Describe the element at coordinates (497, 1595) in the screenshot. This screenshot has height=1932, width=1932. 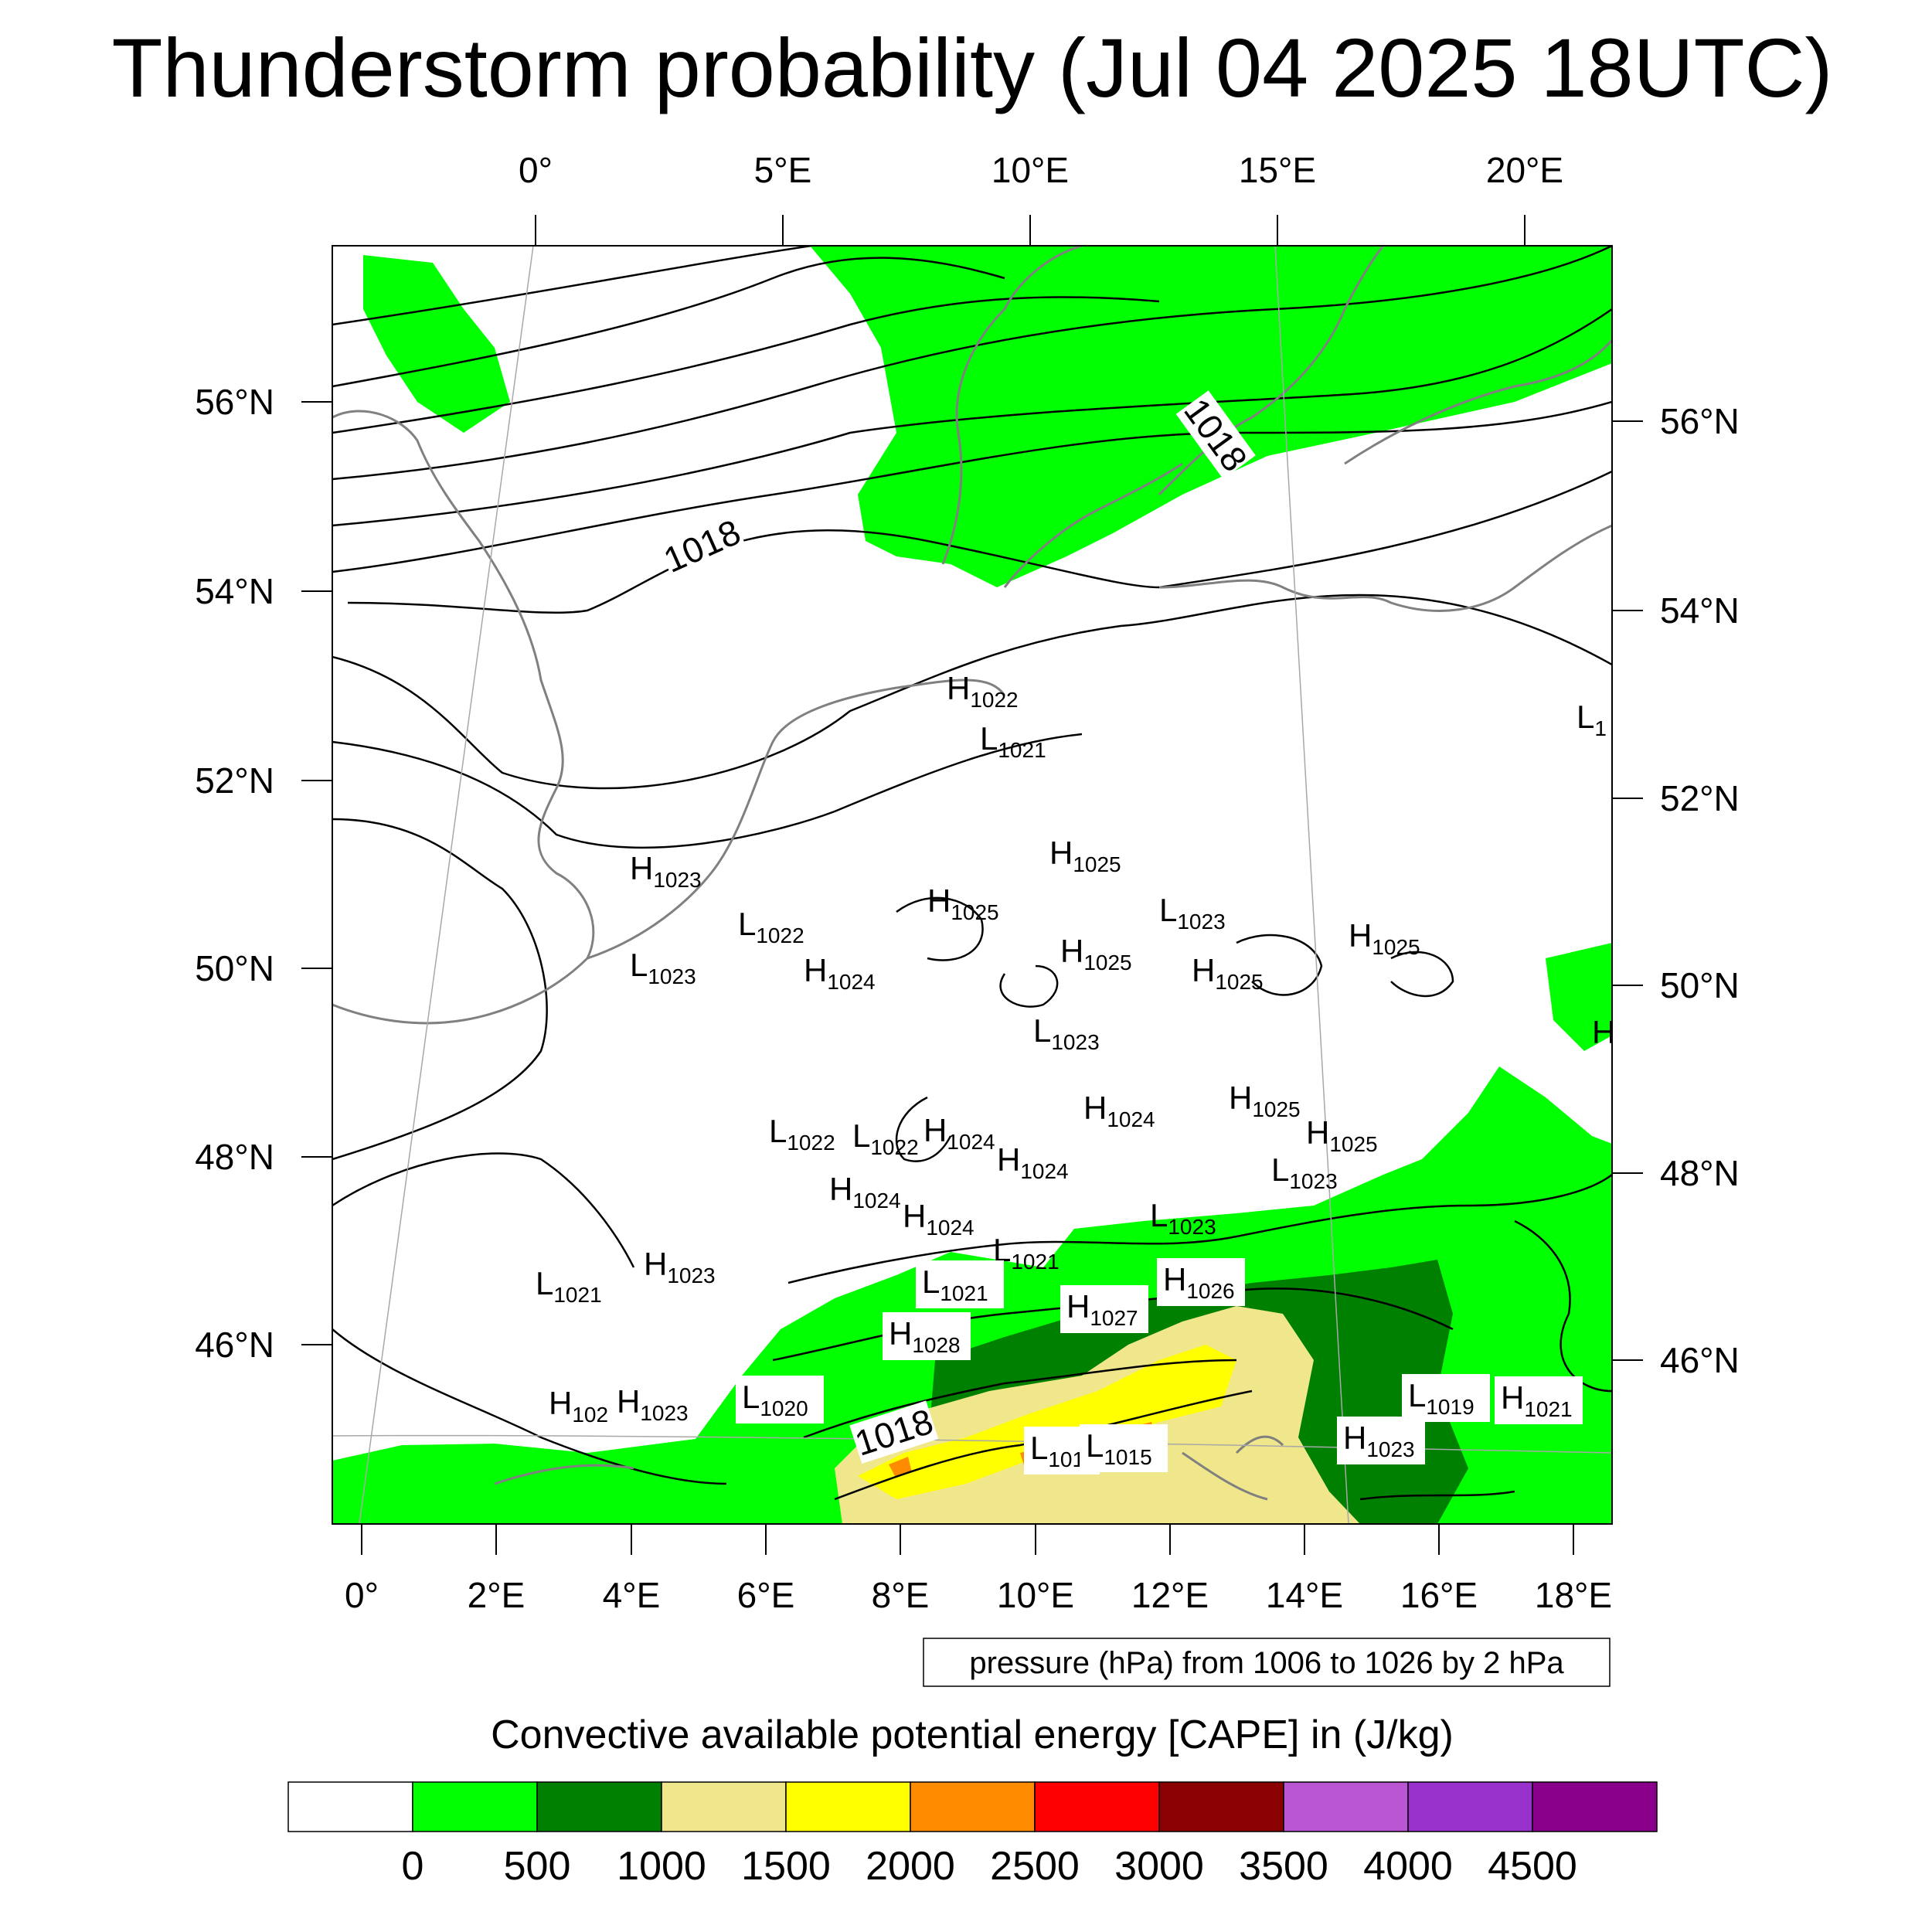
I see `bottom-lon-label: 2°E` at that location.